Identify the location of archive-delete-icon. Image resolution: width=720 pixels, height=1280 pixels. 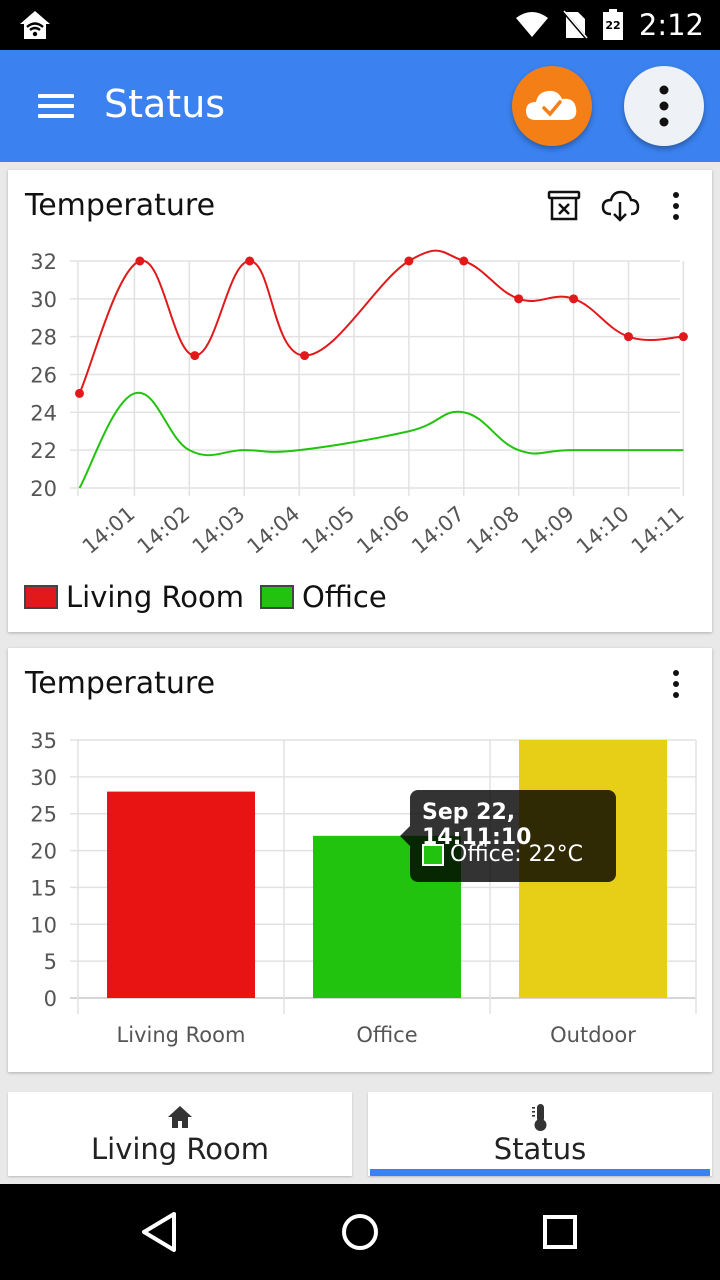
(564, 206).